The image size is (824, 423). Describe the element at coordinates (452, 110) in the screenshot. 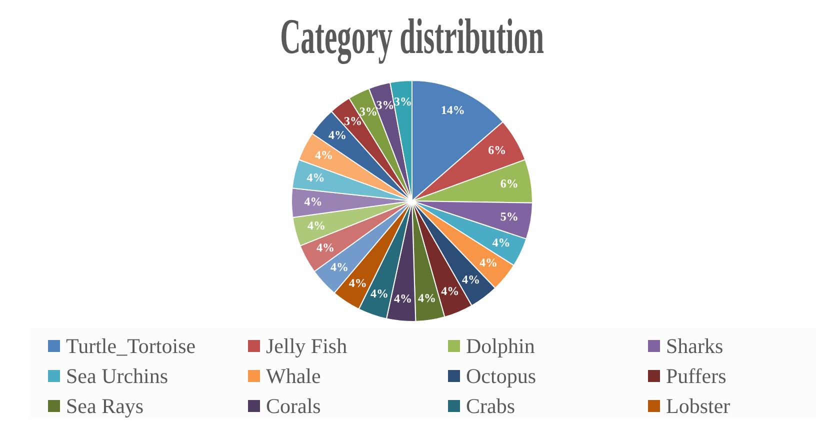

I see `data-label: 14%` at that location.